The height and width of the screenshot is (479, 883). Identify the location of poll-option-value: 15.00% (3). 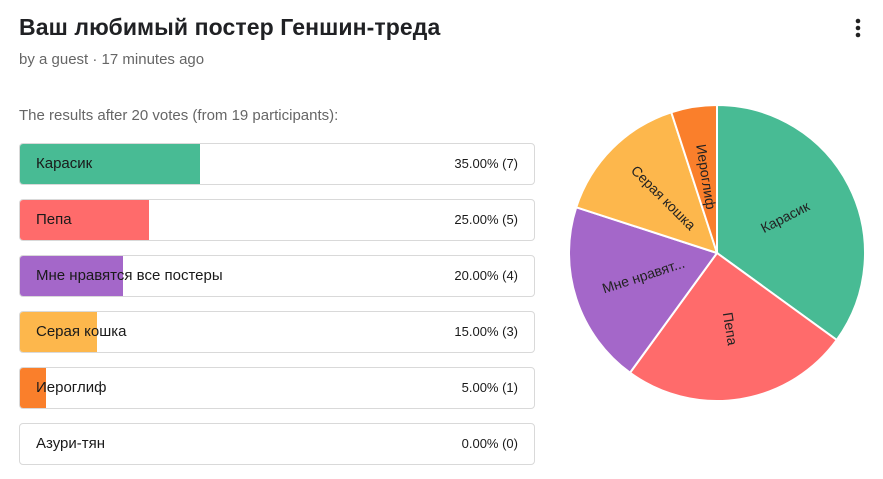
(486, 331).